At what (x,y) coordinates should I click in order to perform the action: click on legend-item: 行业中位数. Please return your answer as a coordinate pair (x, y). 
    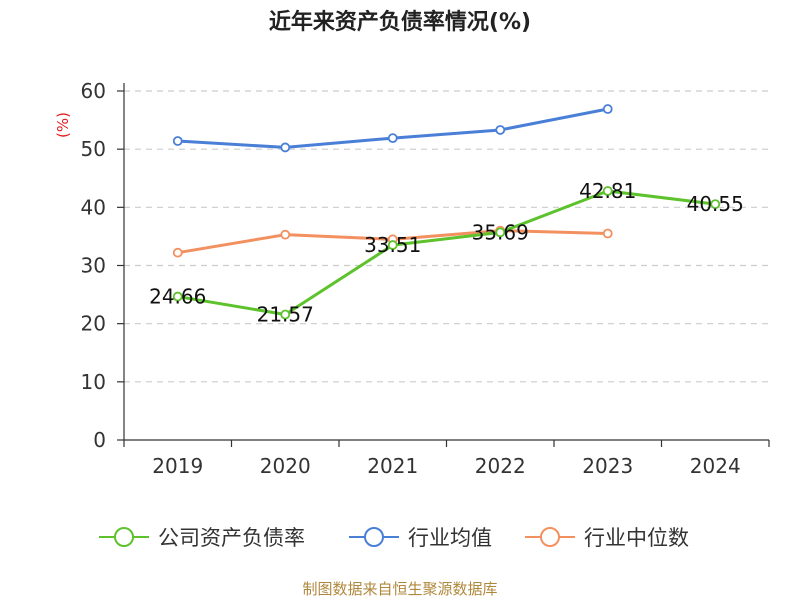
    Looking at the image, I should click on (606, 537).